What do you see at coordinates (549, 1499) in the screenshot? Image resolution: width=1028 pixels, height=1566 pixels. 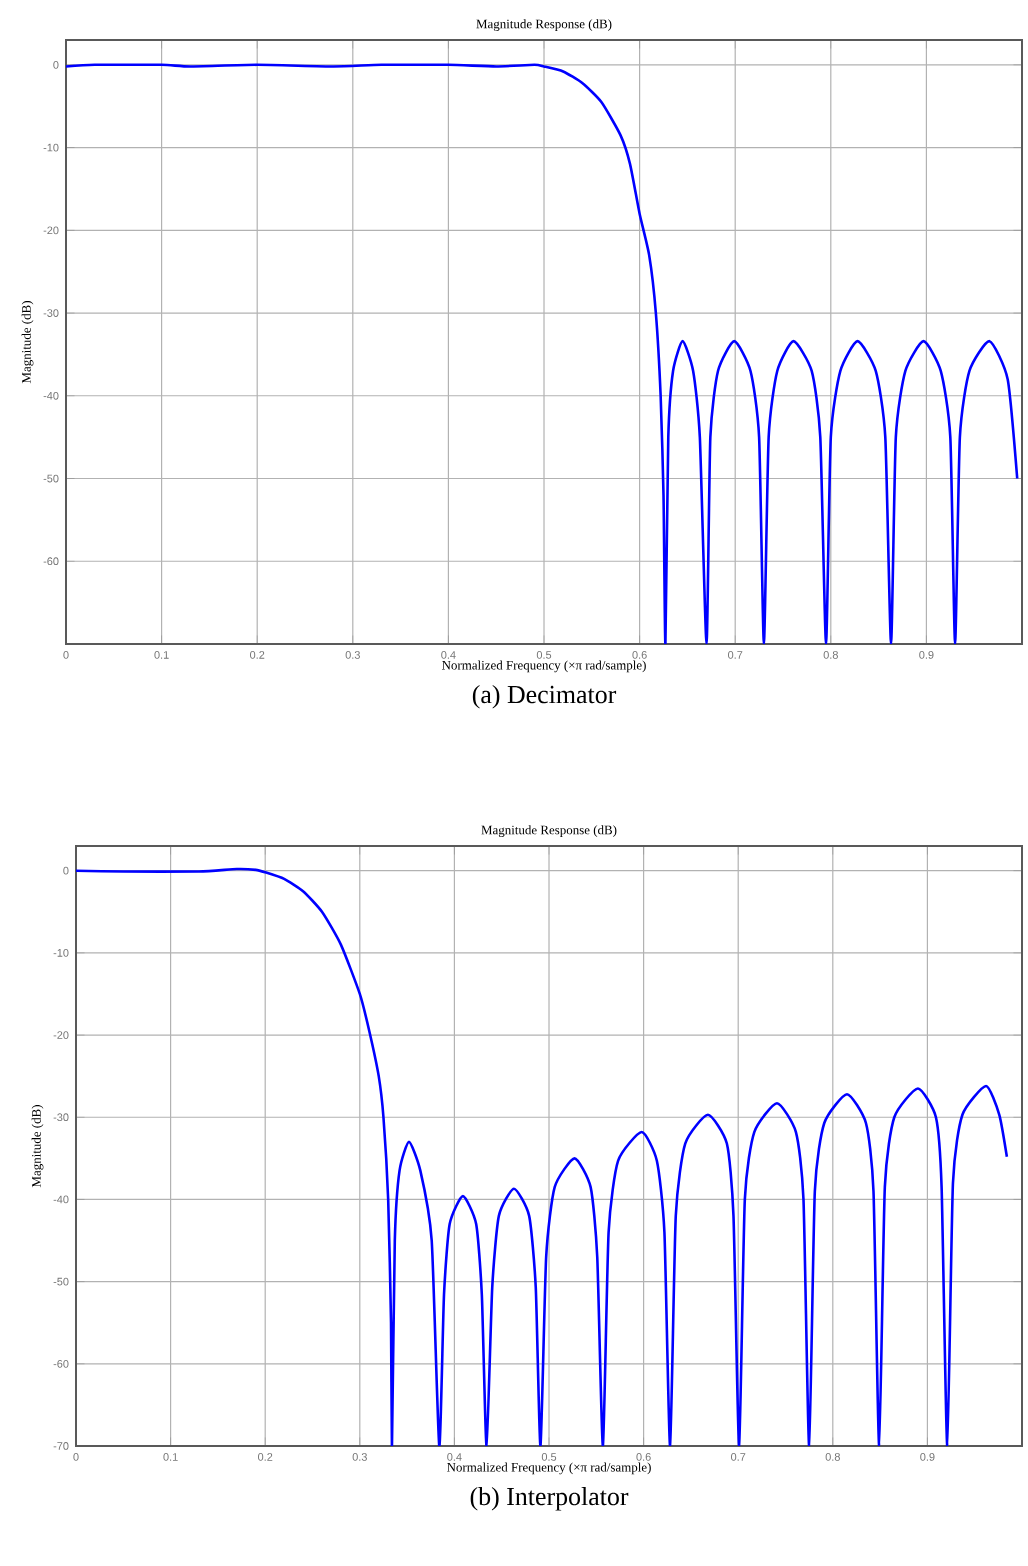 I see `text: (b) Interpolator` at bounding box center [549, 1499].